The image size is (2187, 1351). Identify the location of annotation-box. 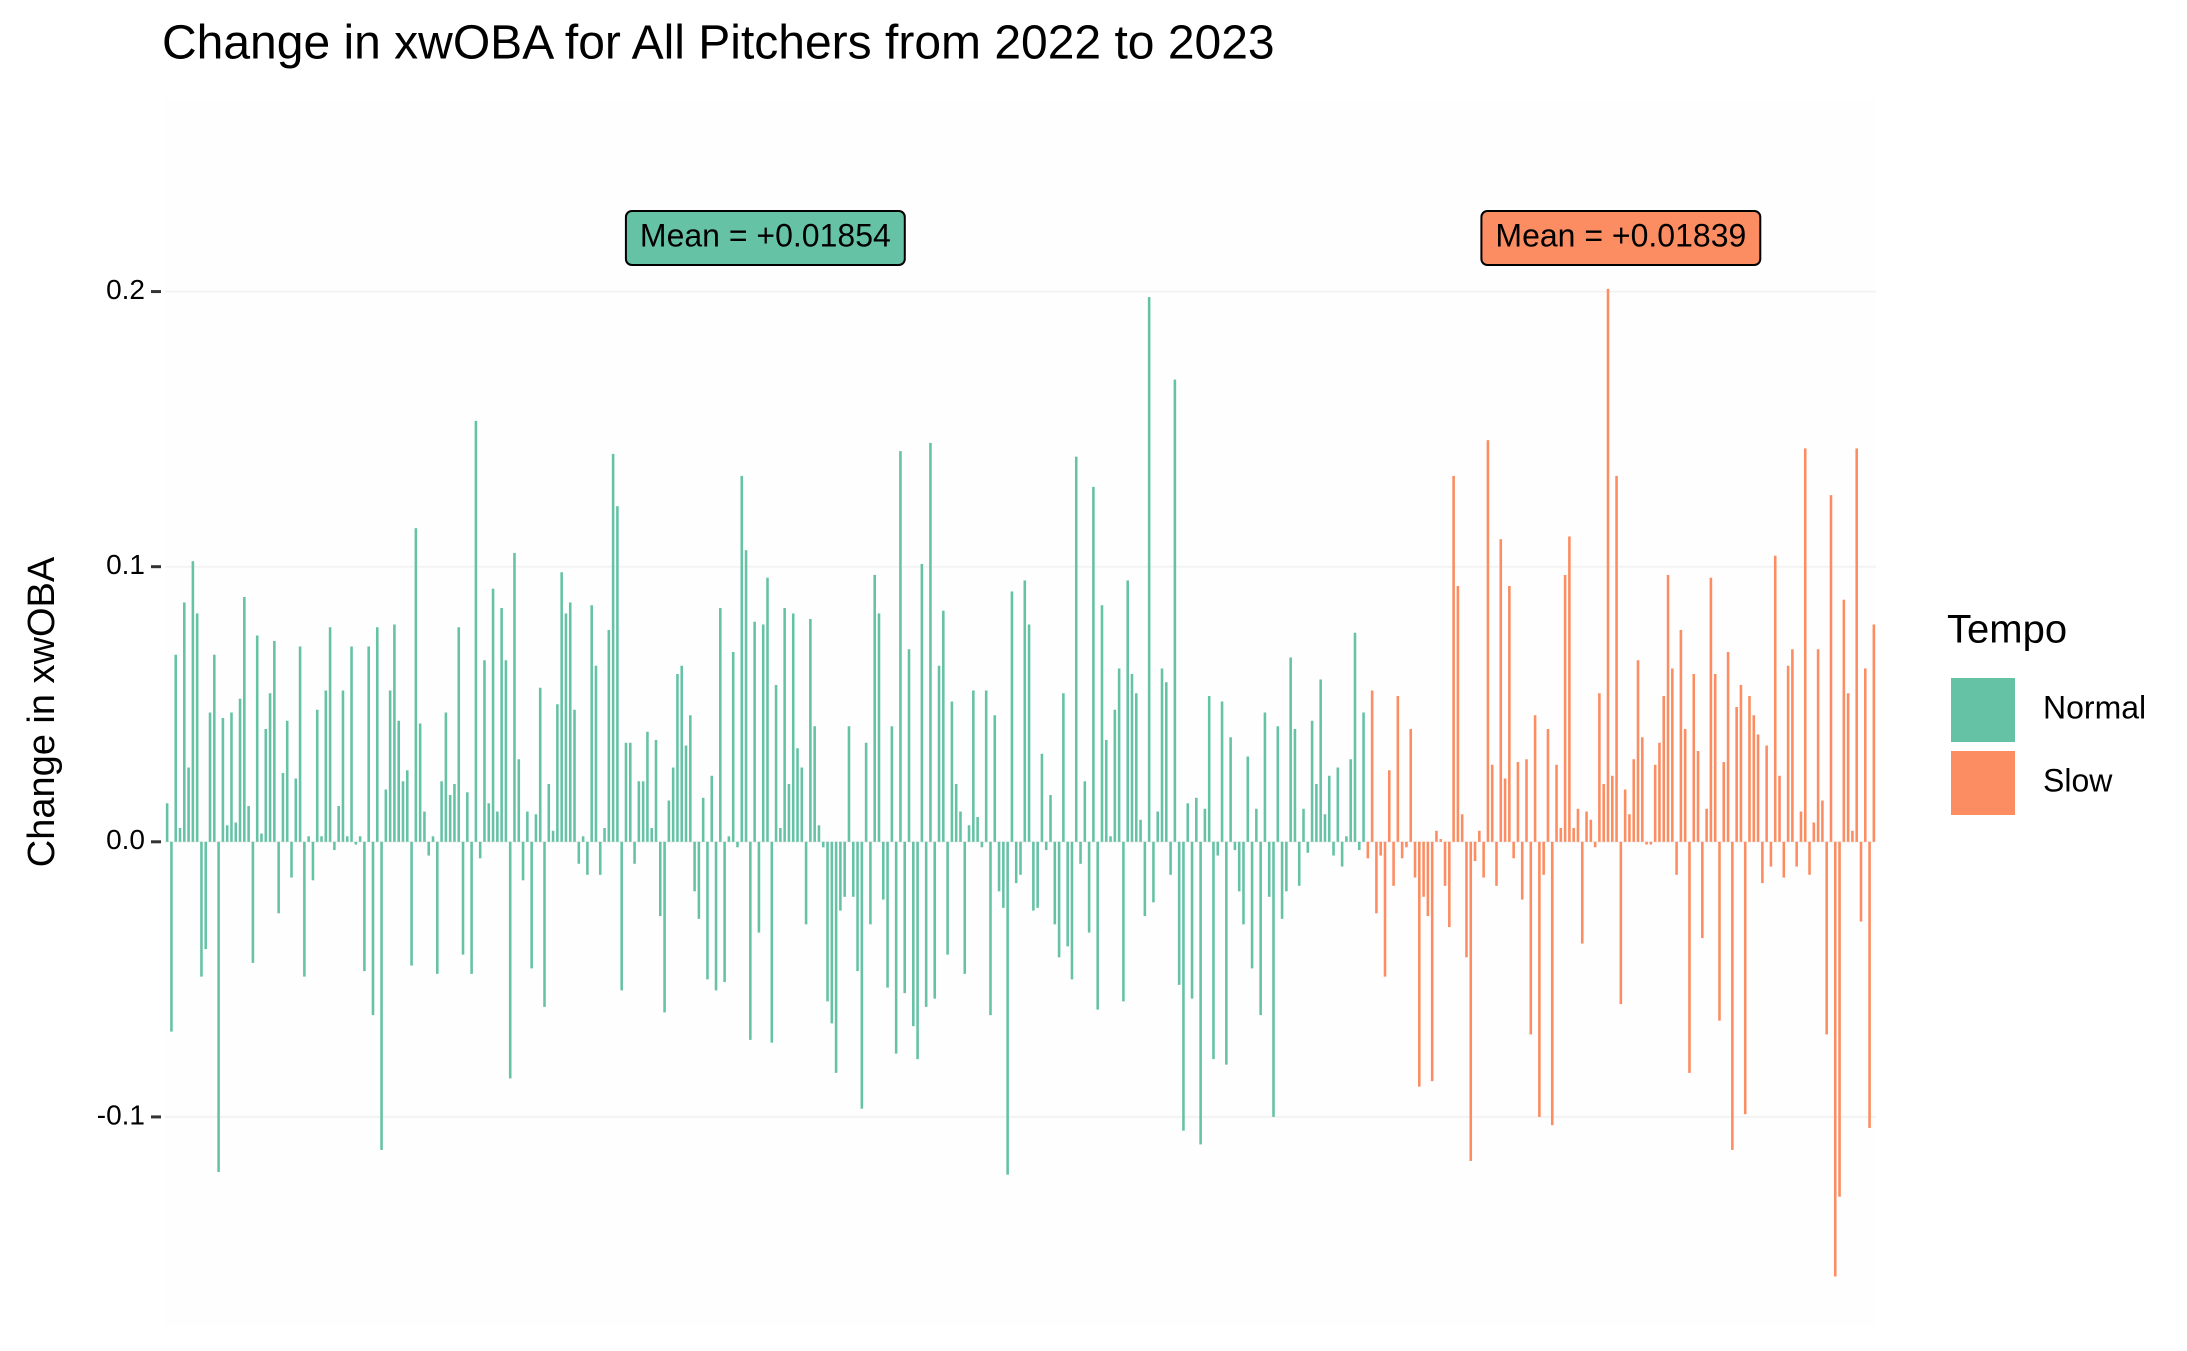
(1621, 238).